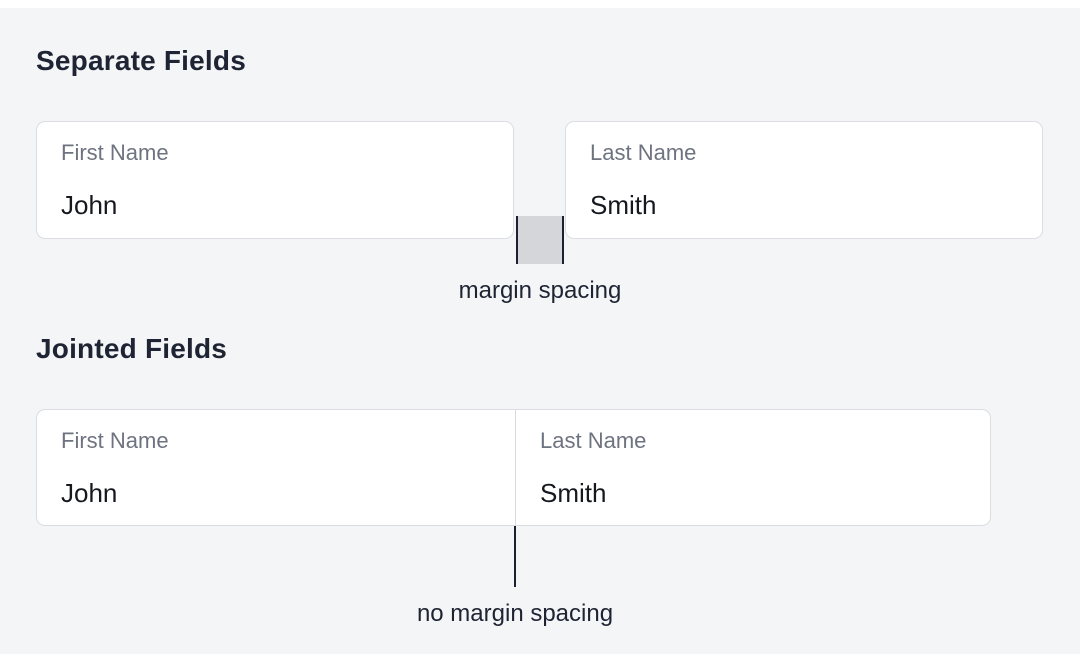  What do you see at coordinates (540, 240) in the screenshot?
I see `margin-spacing-indicator` at bounding box center [540, 240].